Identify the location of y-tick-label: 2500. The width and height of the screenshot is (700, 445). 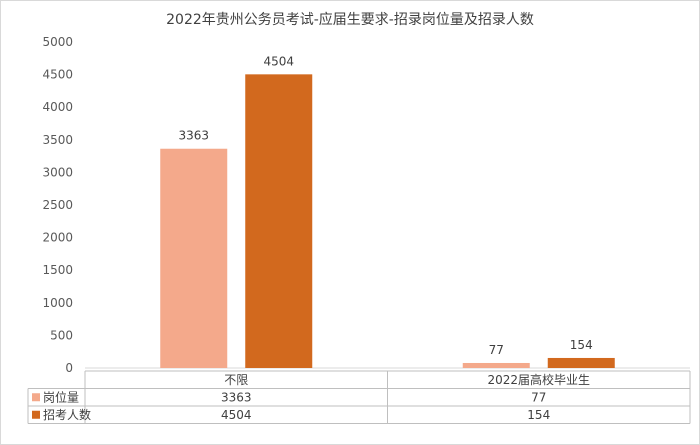
(57, 205).